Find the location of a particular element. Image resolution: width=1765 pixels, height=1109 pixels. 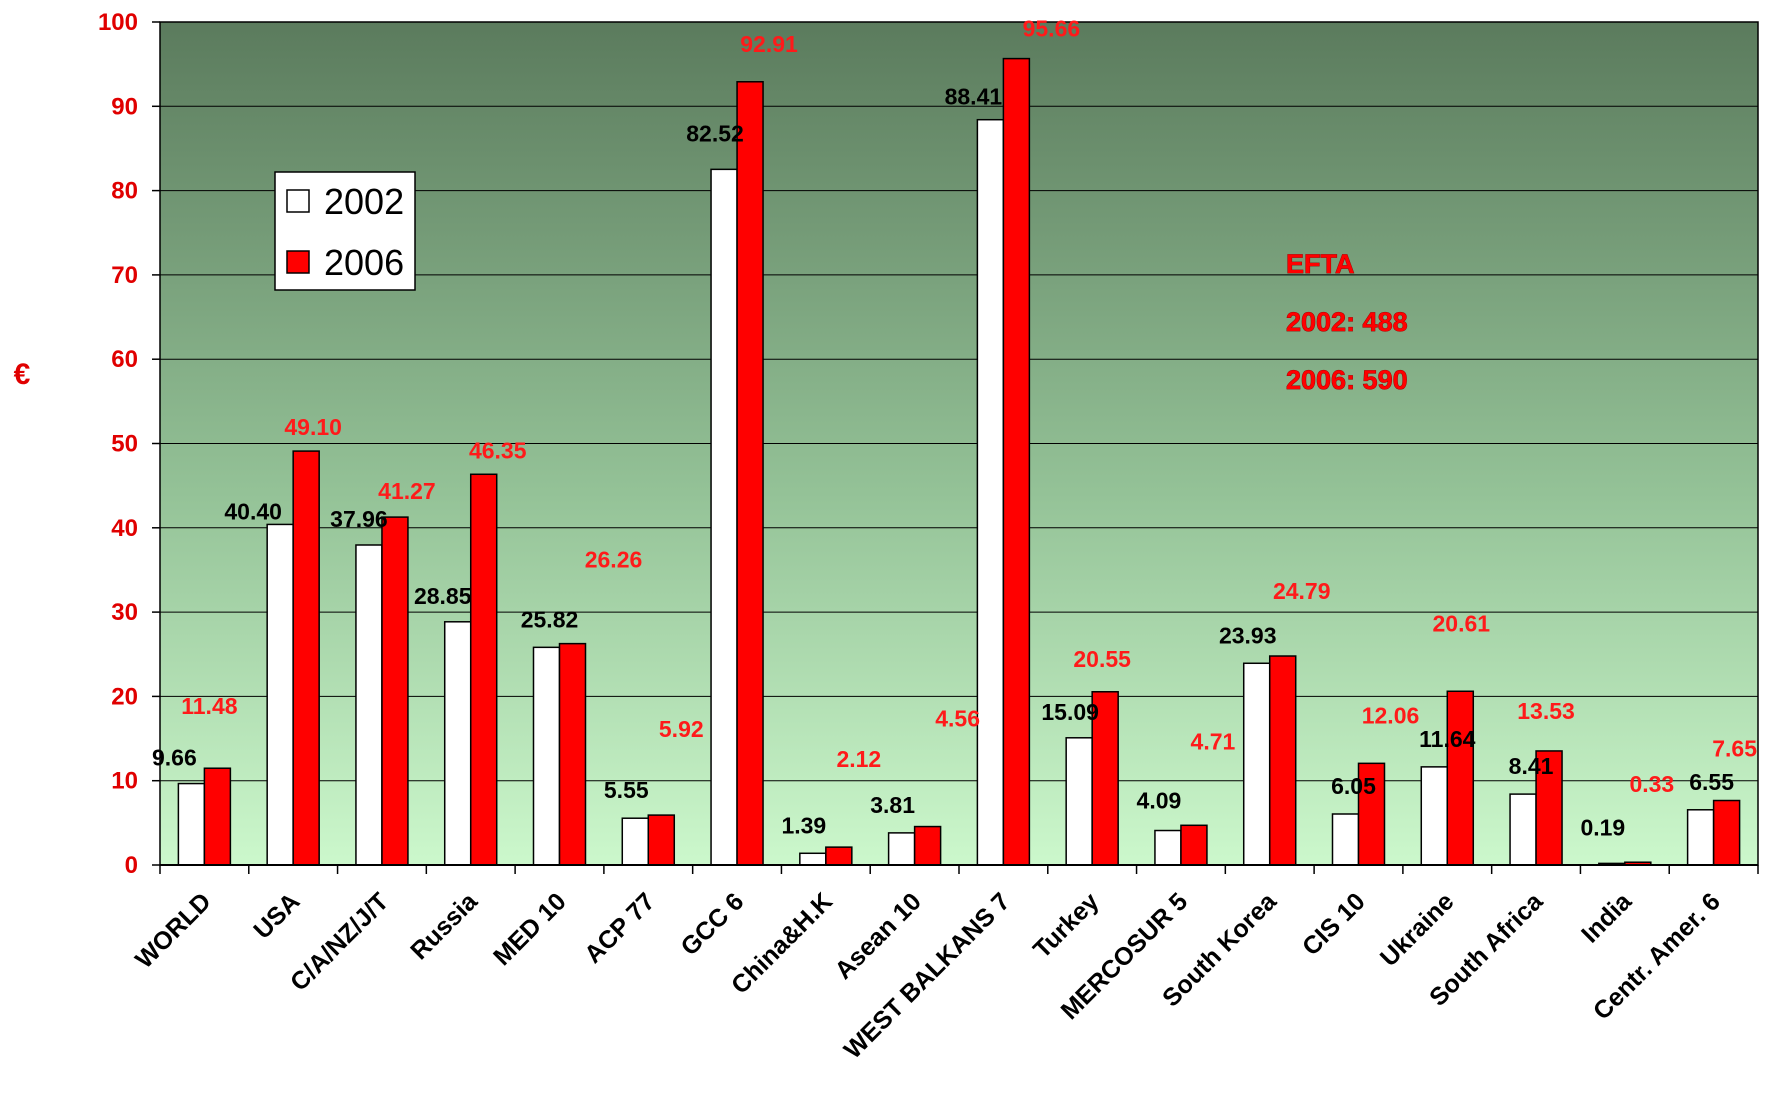

data-label-2002: 6.05 is located at coordinates (1353, 786).